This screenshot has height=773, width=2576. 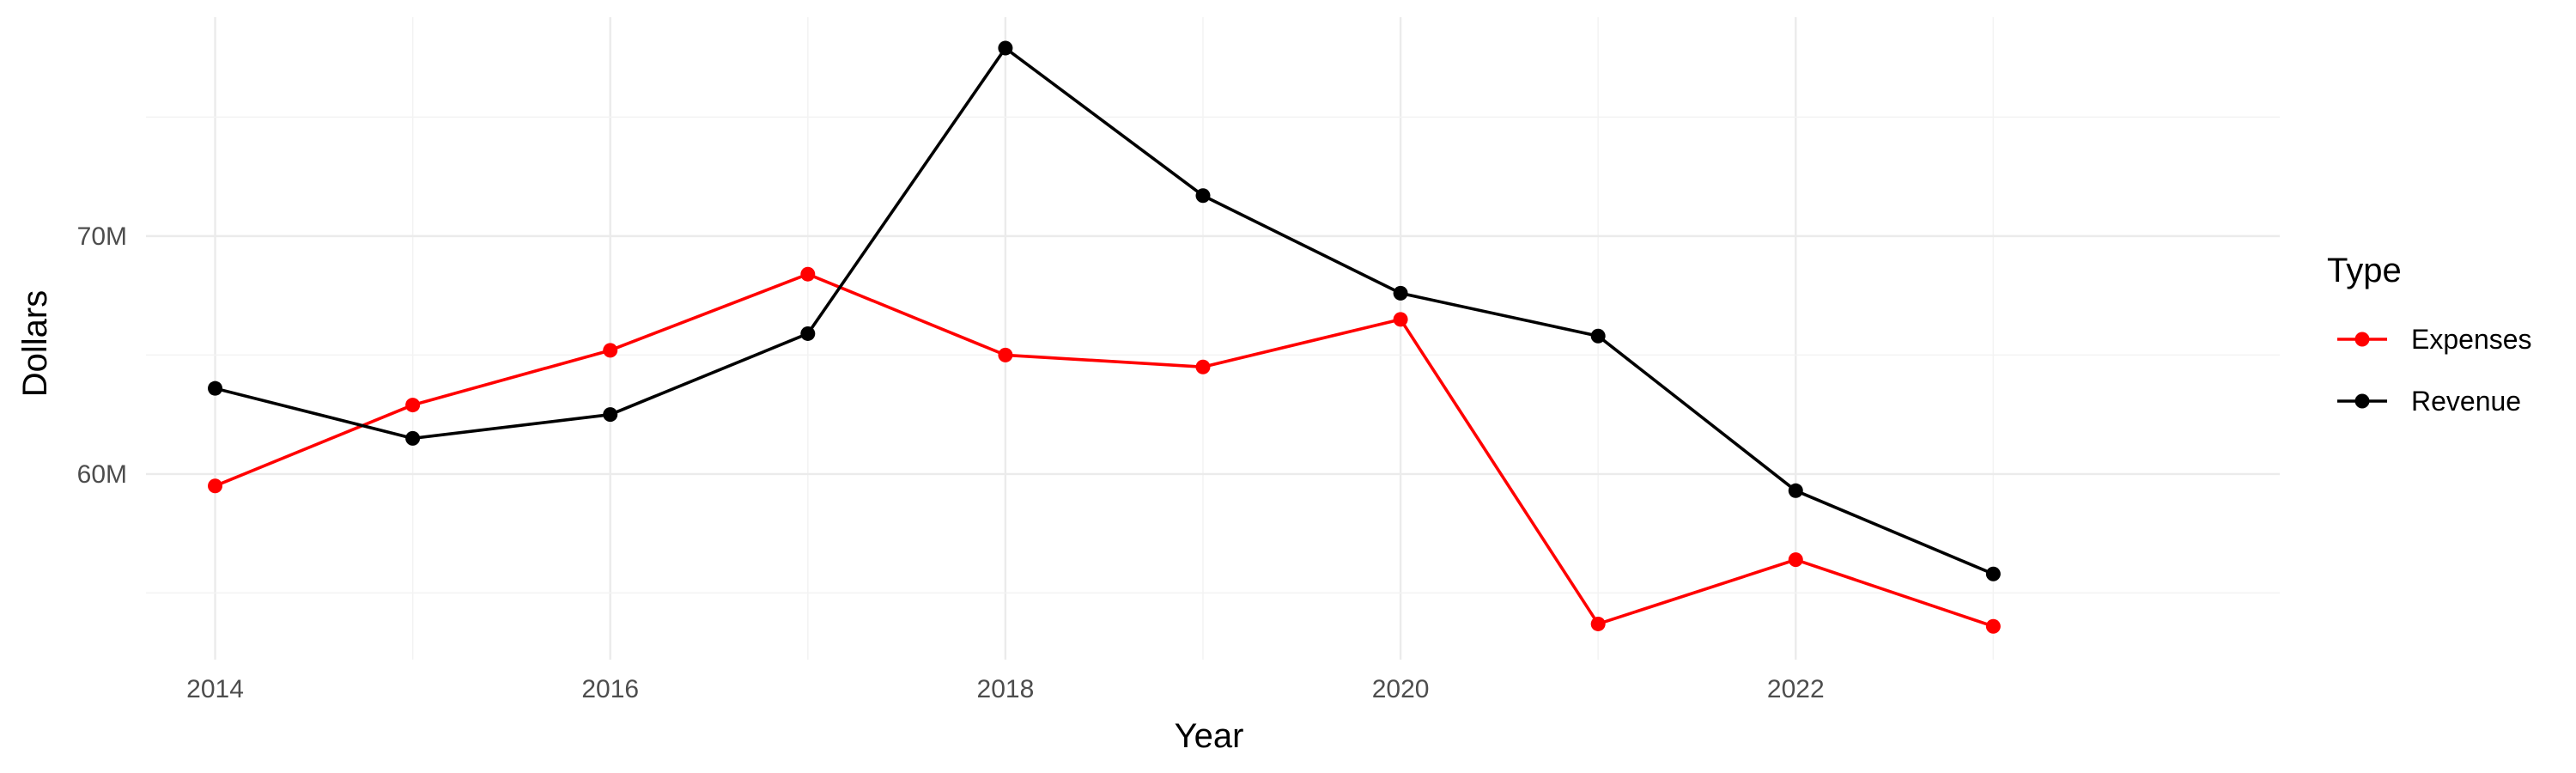 I want to click on x-tick-label: 2022, so click(x=1796, y=689).